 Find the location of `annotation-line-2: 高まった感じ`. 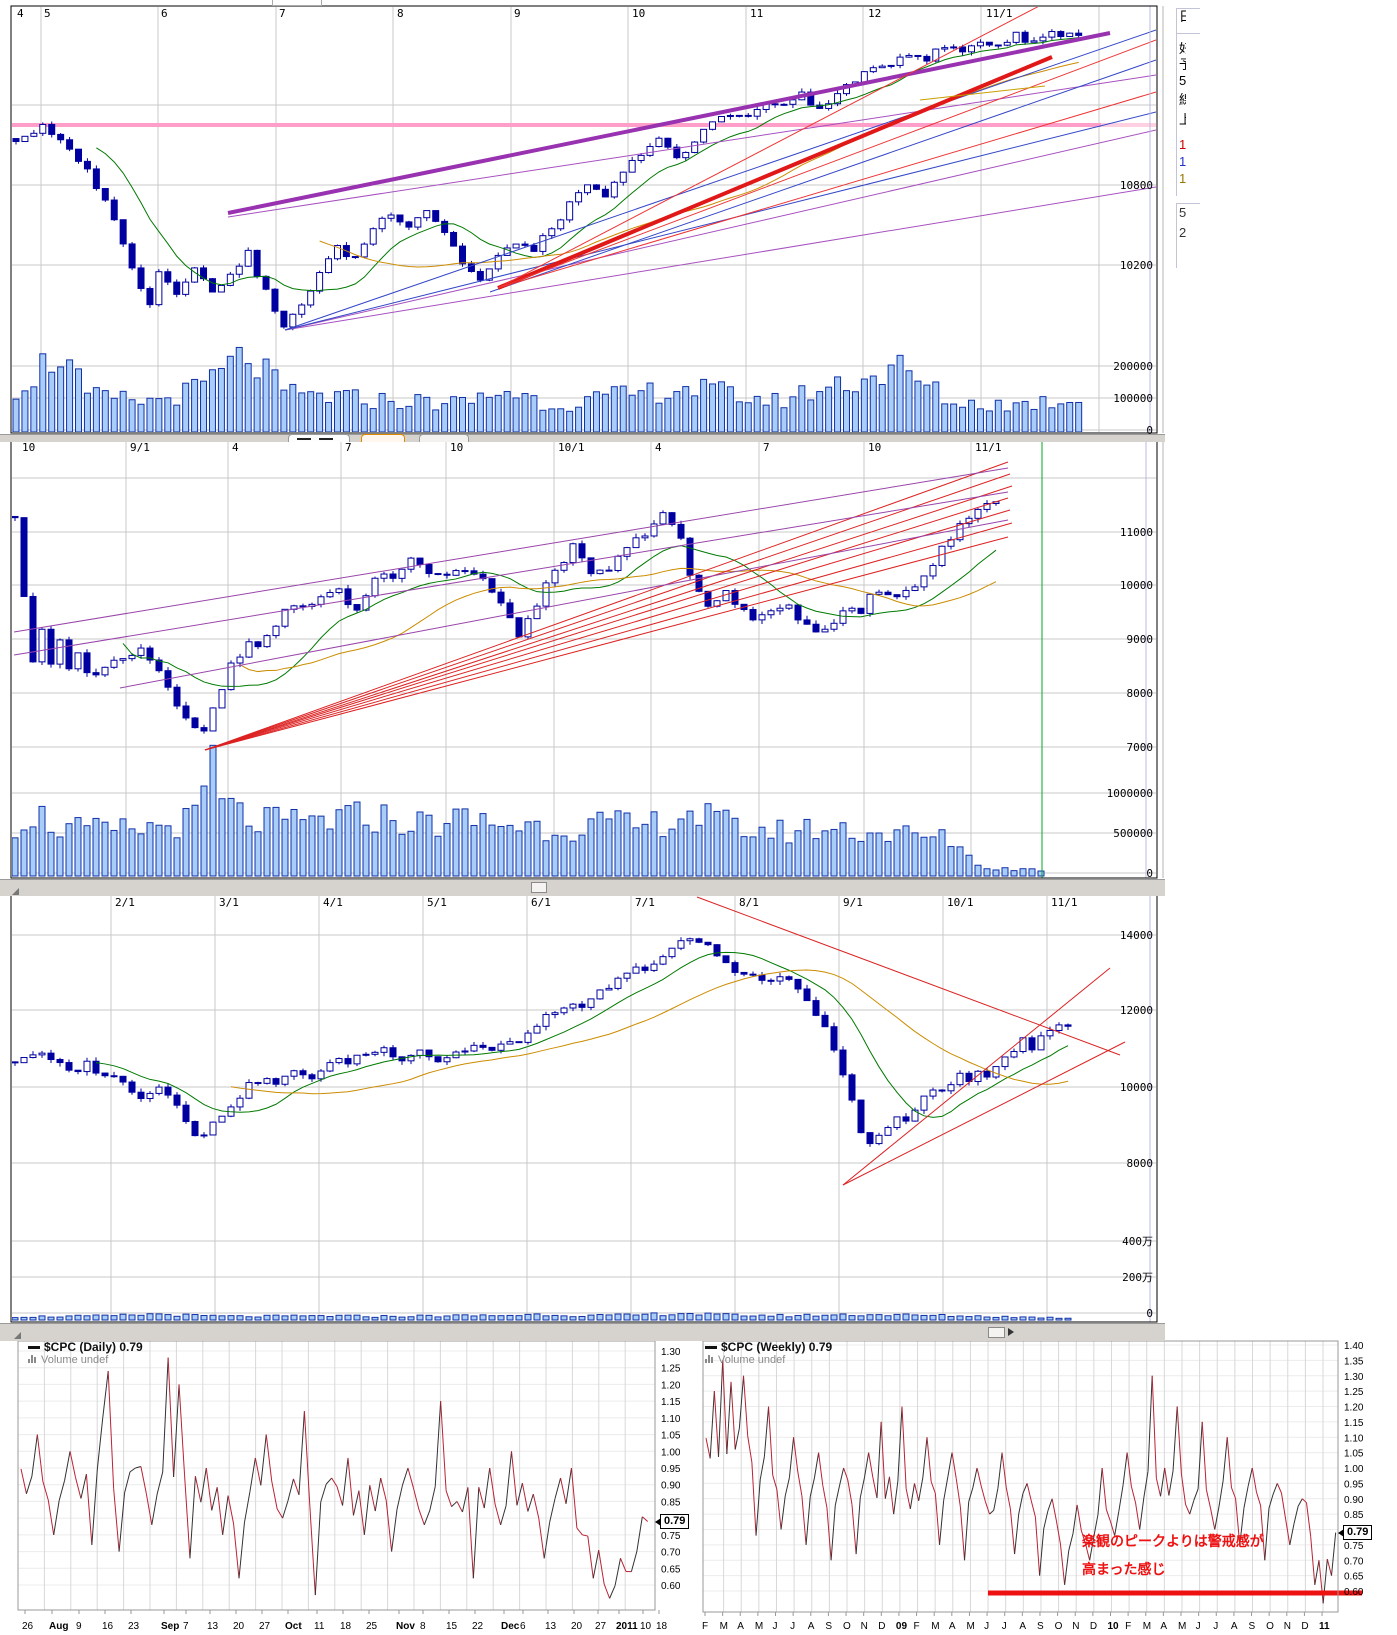

annotation-line-2: 高まった感じ is located at coordinates (1124, 1569).